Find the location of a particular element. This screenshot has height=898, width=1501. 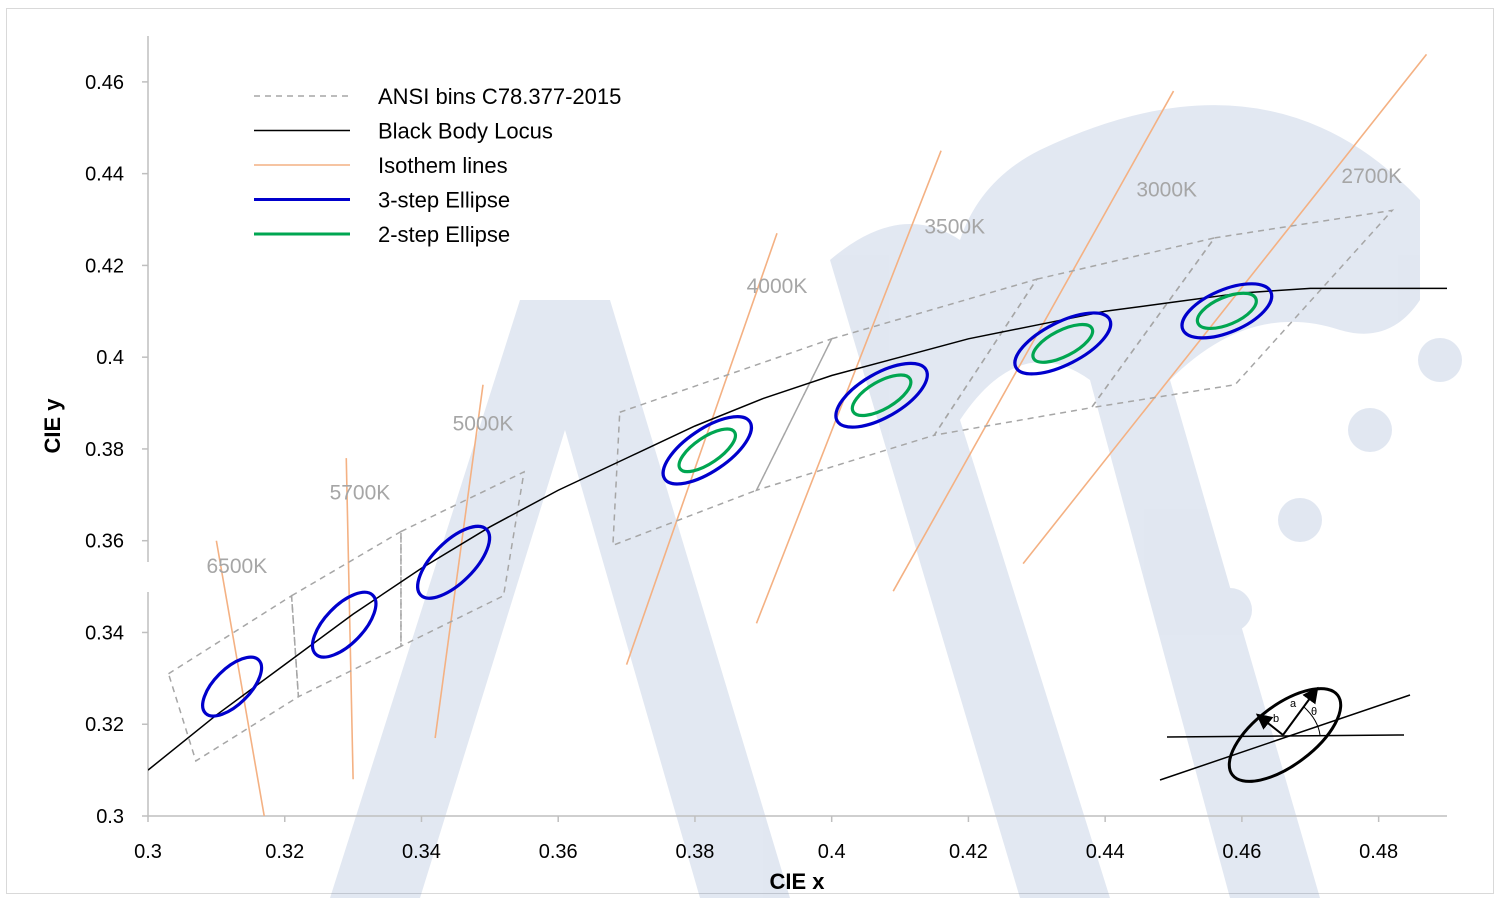

x-tick-label: 0.38 is located at coordinates (694, 852).